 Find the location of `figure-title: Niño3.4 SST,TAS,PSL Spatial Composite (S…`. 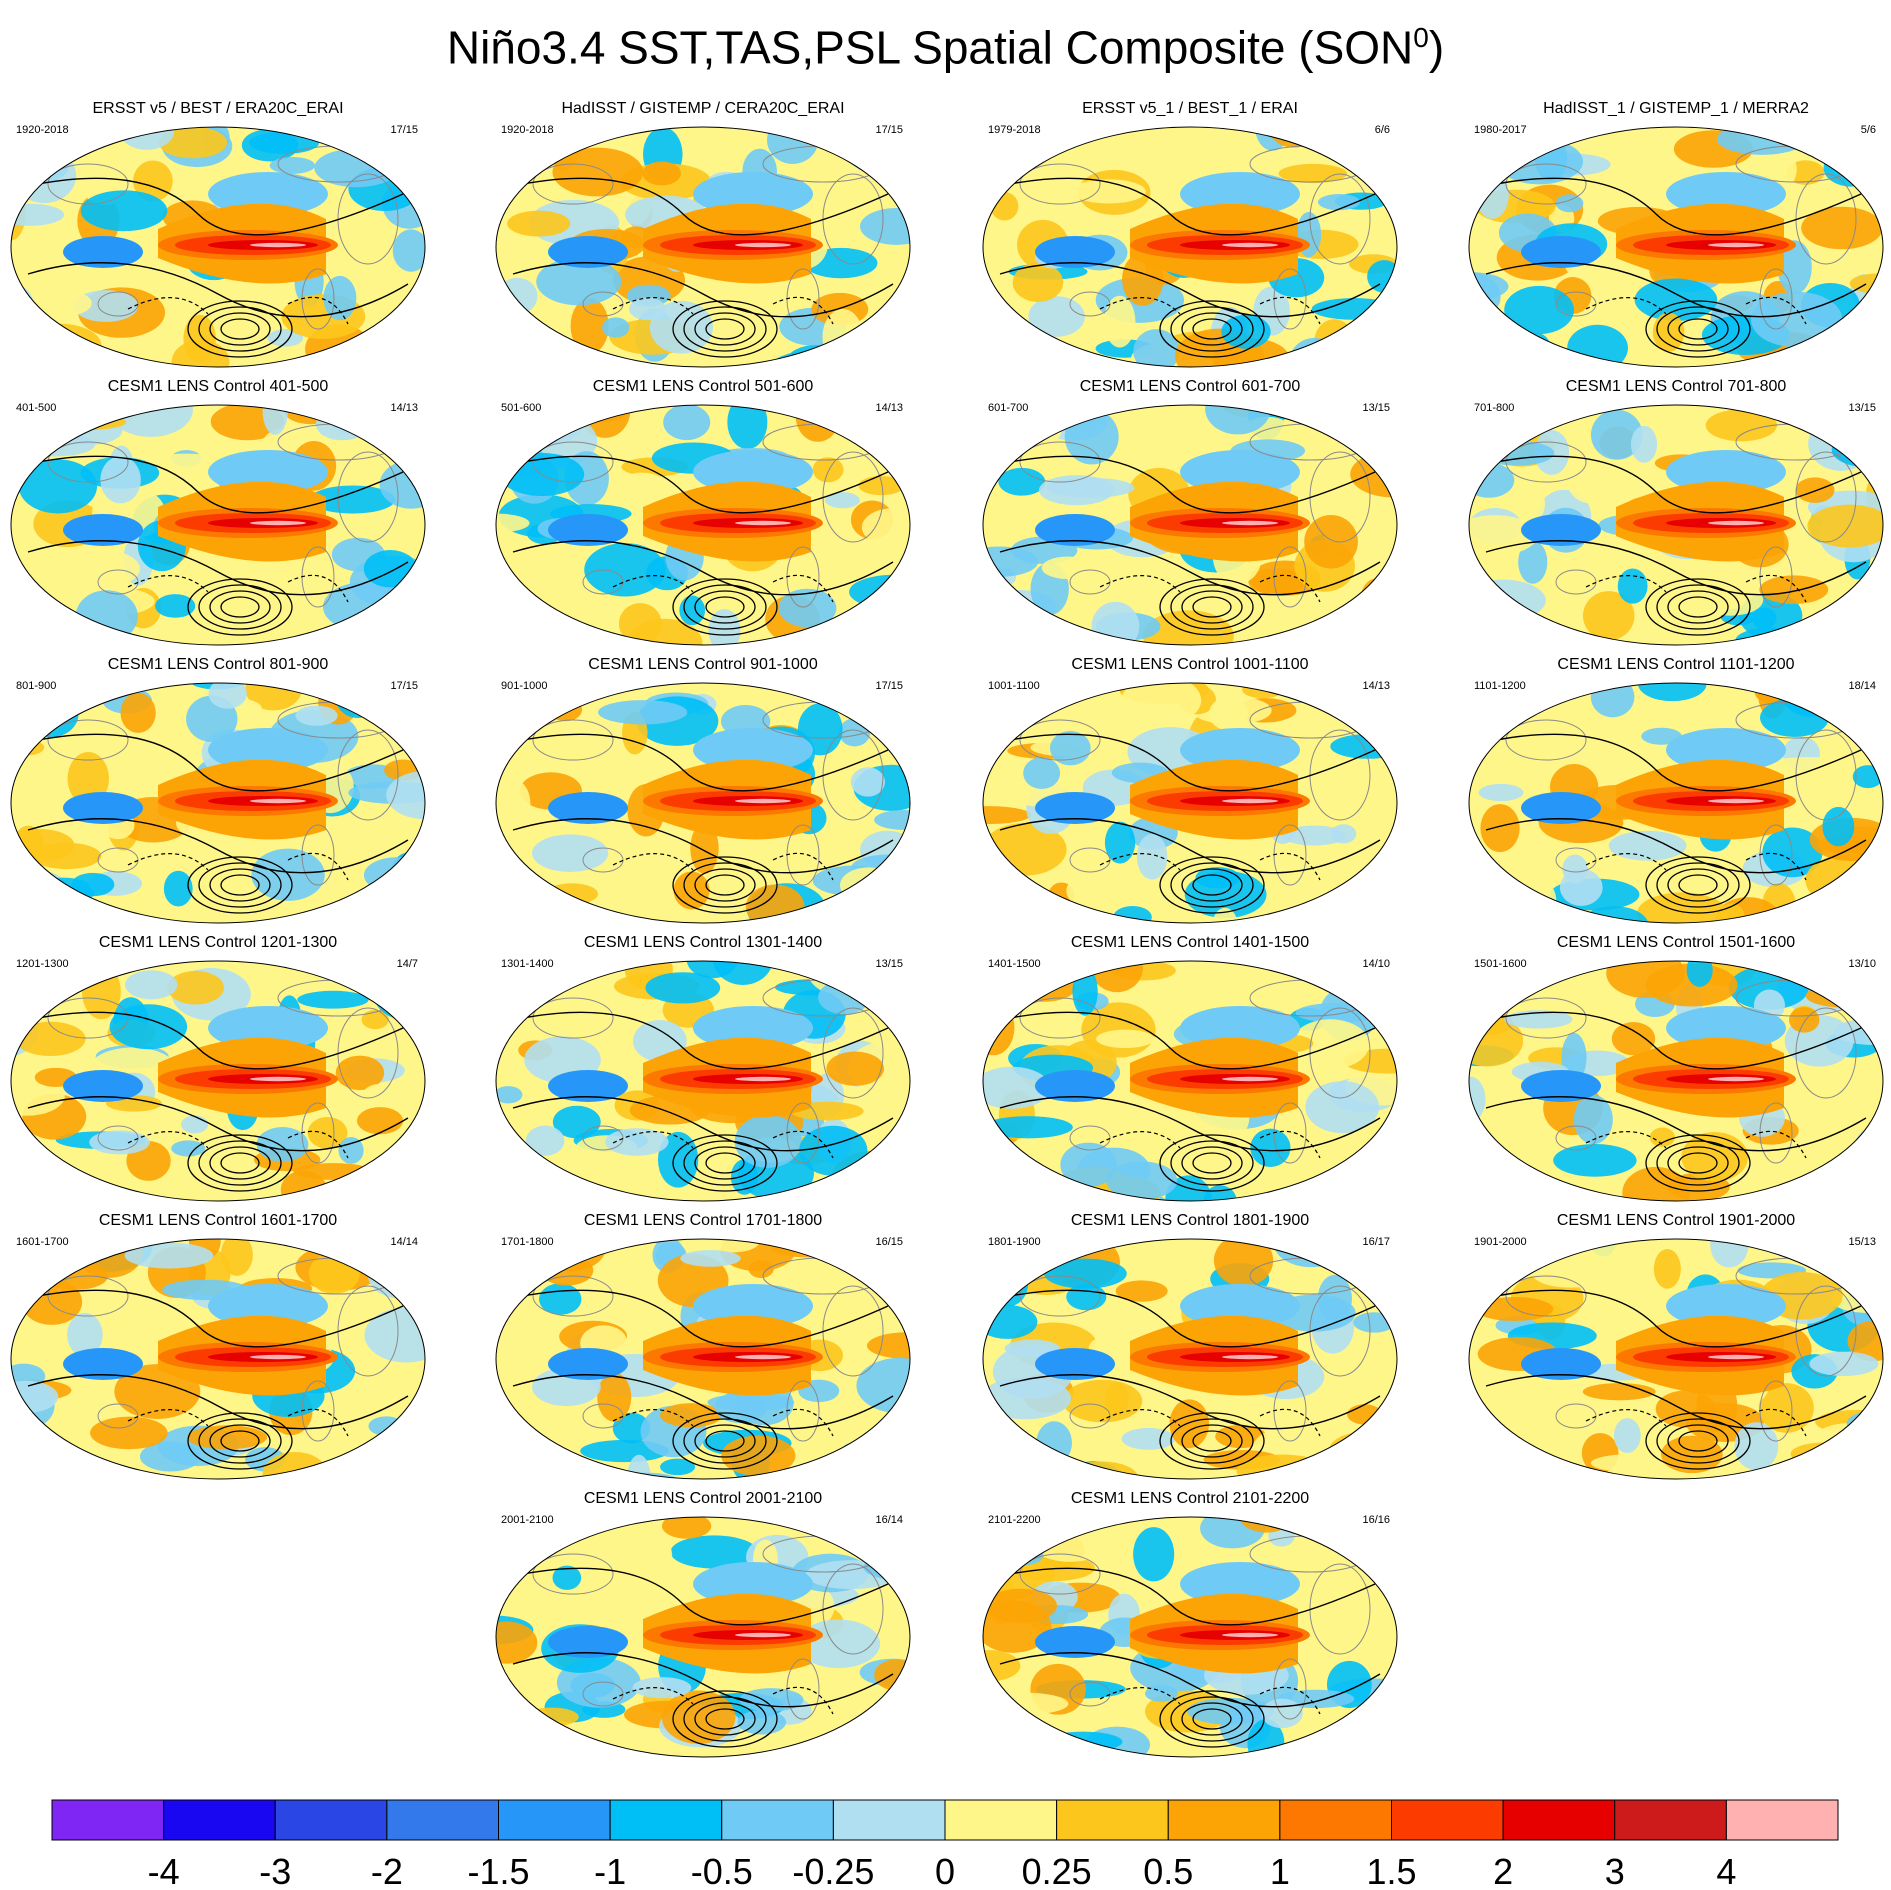

figure-title: Niño3.4 SST,TAS,PSL Spatial Composite (S… is located at coordinates (945, 42).